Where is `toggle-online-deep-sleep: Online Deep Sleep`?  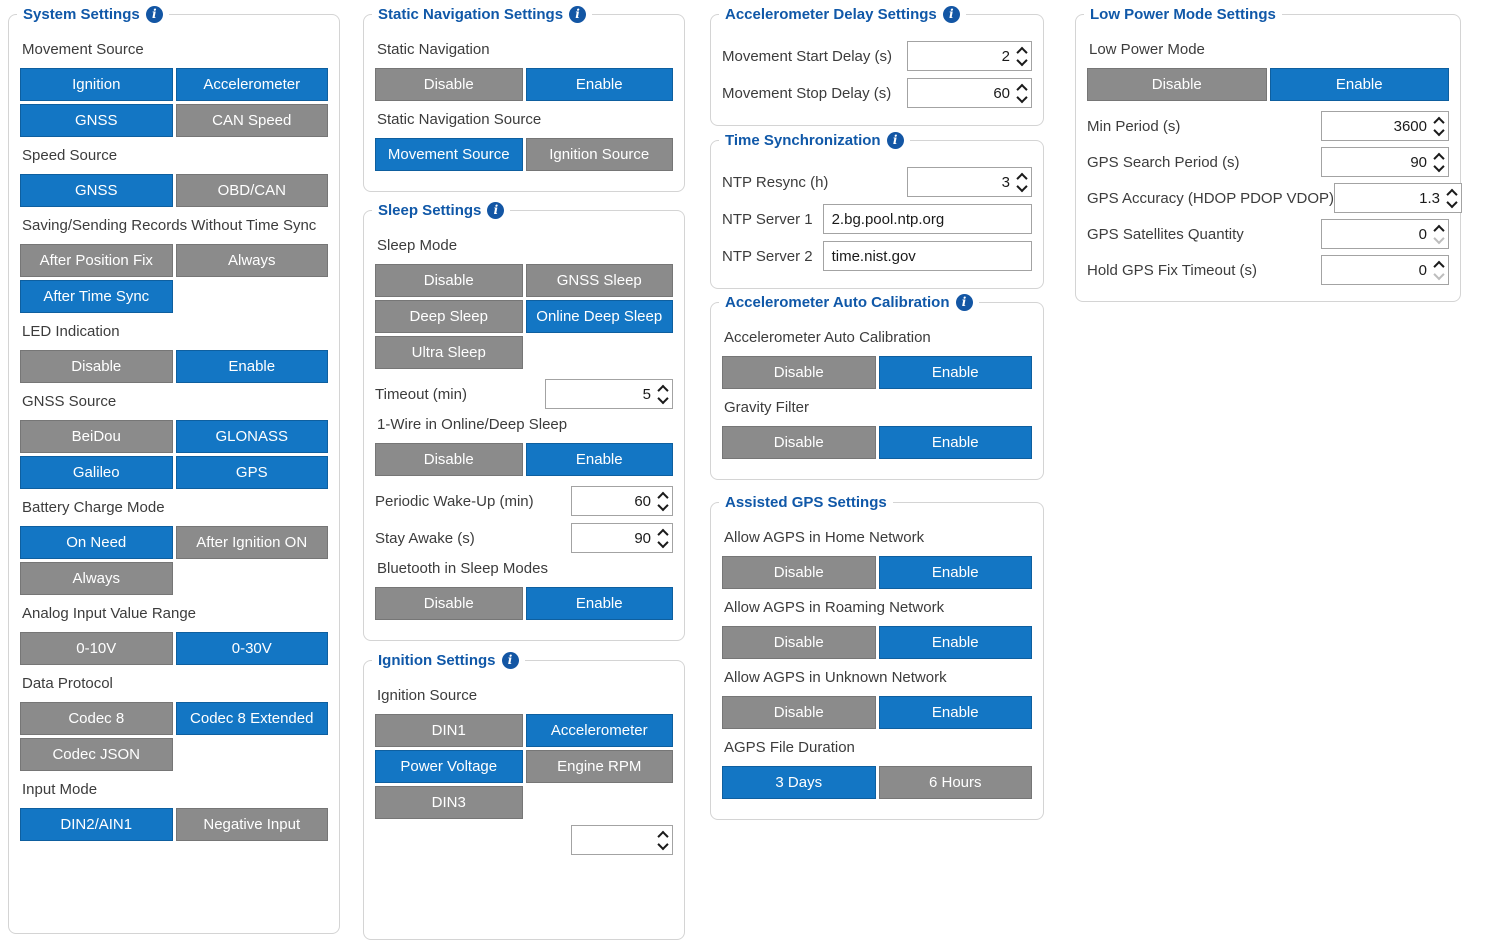
toggle-online-deep-sleep: Online Deep Sleep is located at coordinates (599, 316).